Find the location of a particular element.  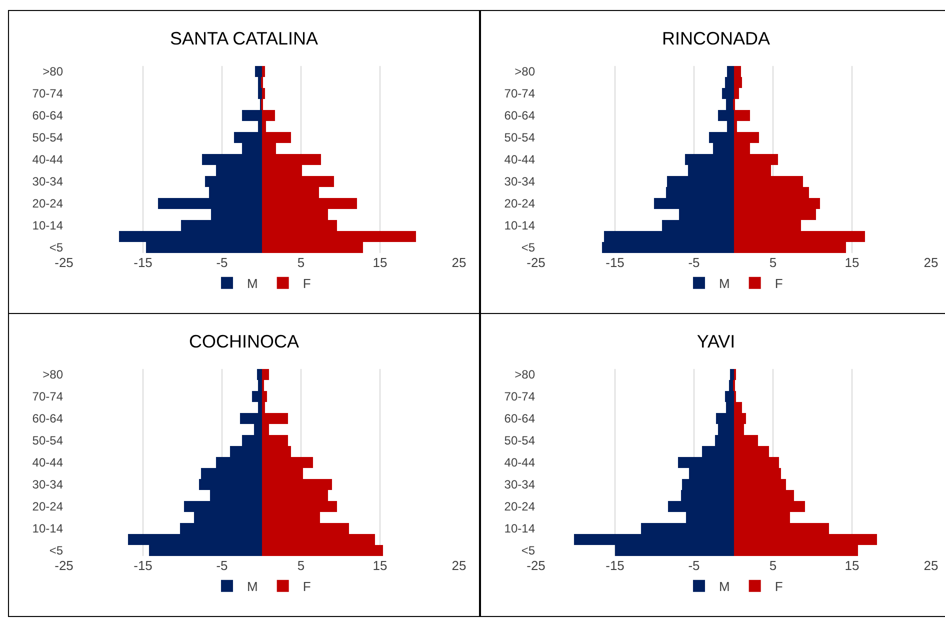

chart-title: RINCONADA is located at coordinates (716, 38).